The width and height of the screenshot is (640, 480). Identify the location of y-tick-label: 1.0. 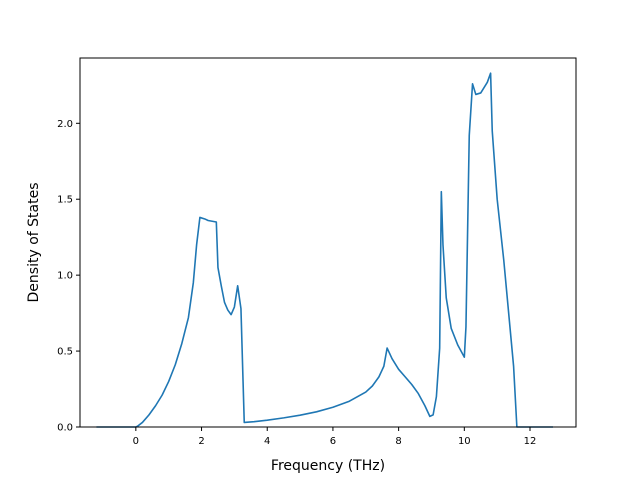
(65, 276).